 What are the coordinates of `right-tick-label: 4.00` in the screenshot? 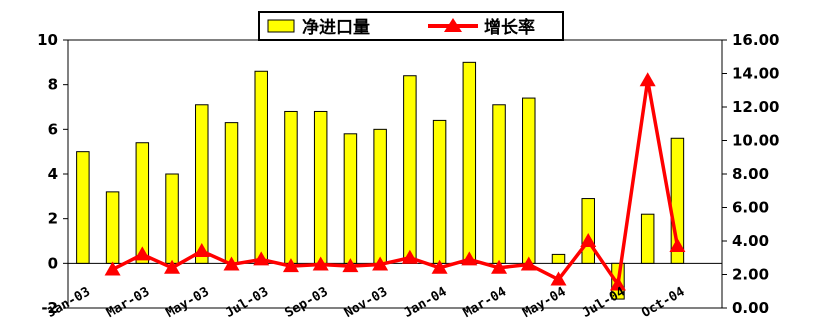 It's located at (750, 241).